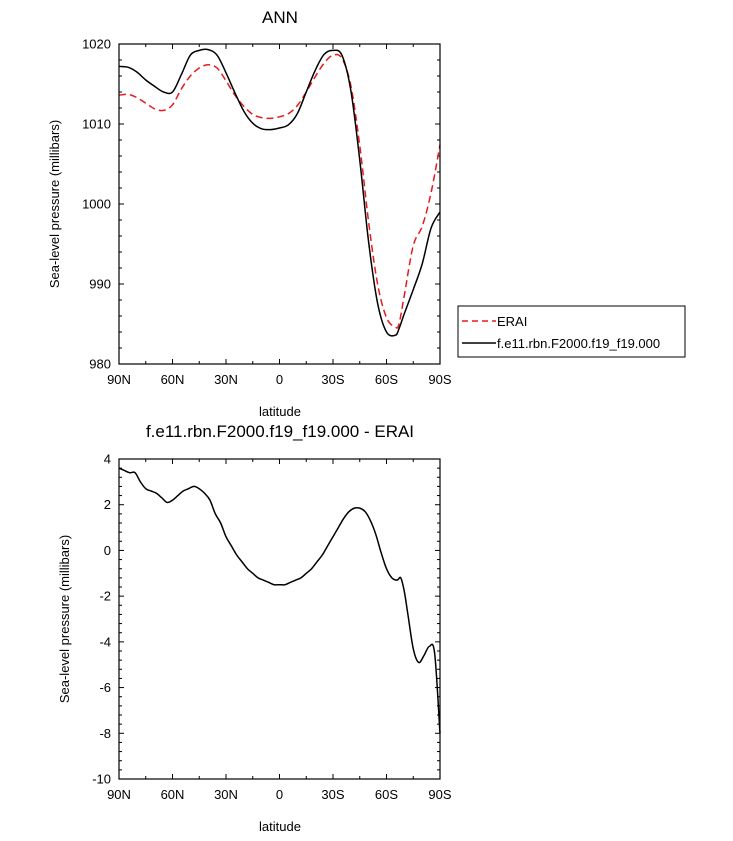 This screenshot has height=841, width=733. Describe the element at coordinates (512, 321) in the screenshot. I see `legend-label-erai: ERAI` at that location.